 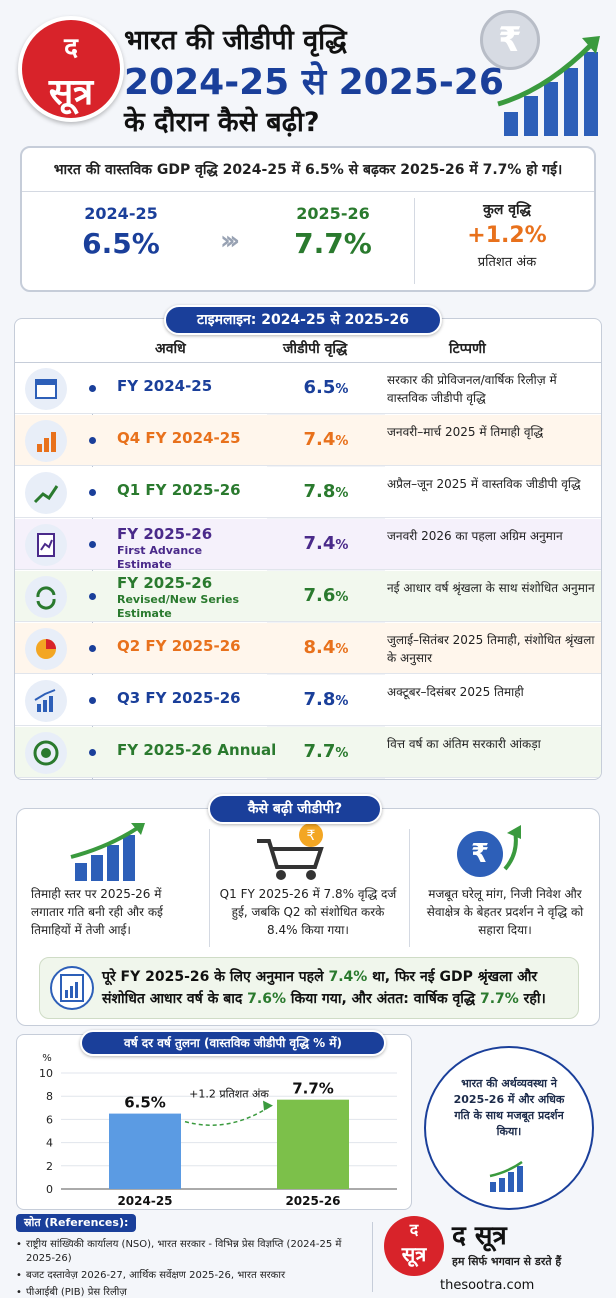 I want to click on change-unit: प्रतिशत अंक, so click(x=507, y=262).